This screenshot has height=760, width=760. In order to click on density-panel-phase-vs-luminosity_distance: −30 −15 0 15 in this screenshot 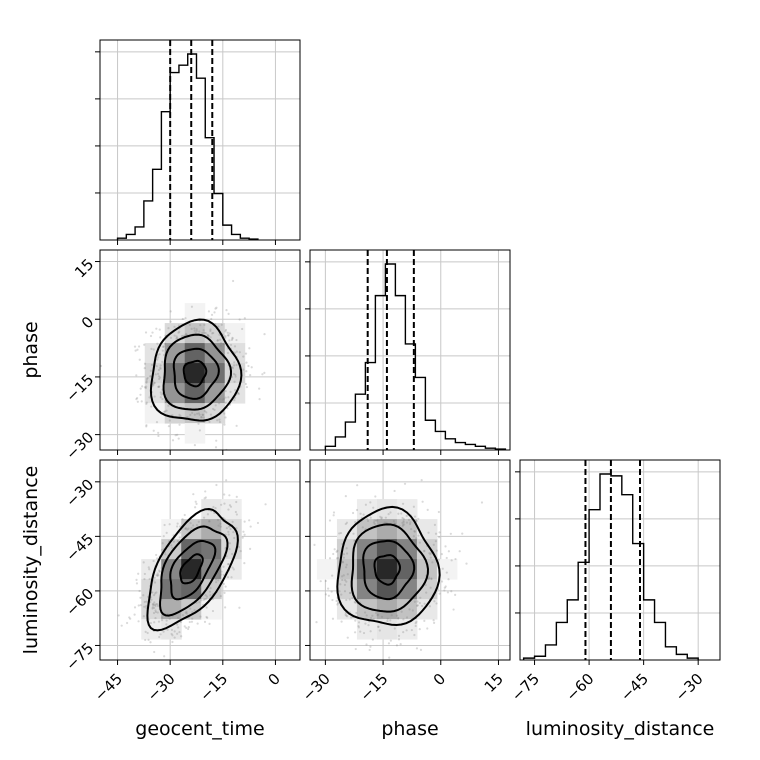, I will do `click(405, 582)`.